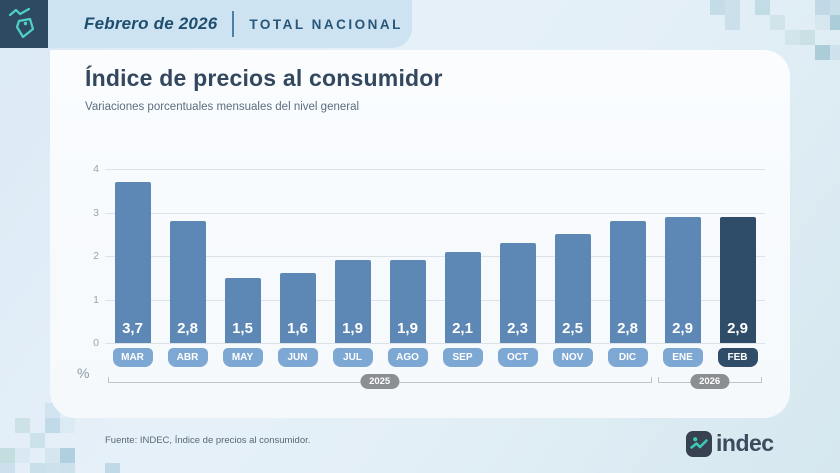  What do you see at coordinates (187, 282) in the screenshot?
I see `bar-slot-abr: 2,8` at bounding box center [187, 282].